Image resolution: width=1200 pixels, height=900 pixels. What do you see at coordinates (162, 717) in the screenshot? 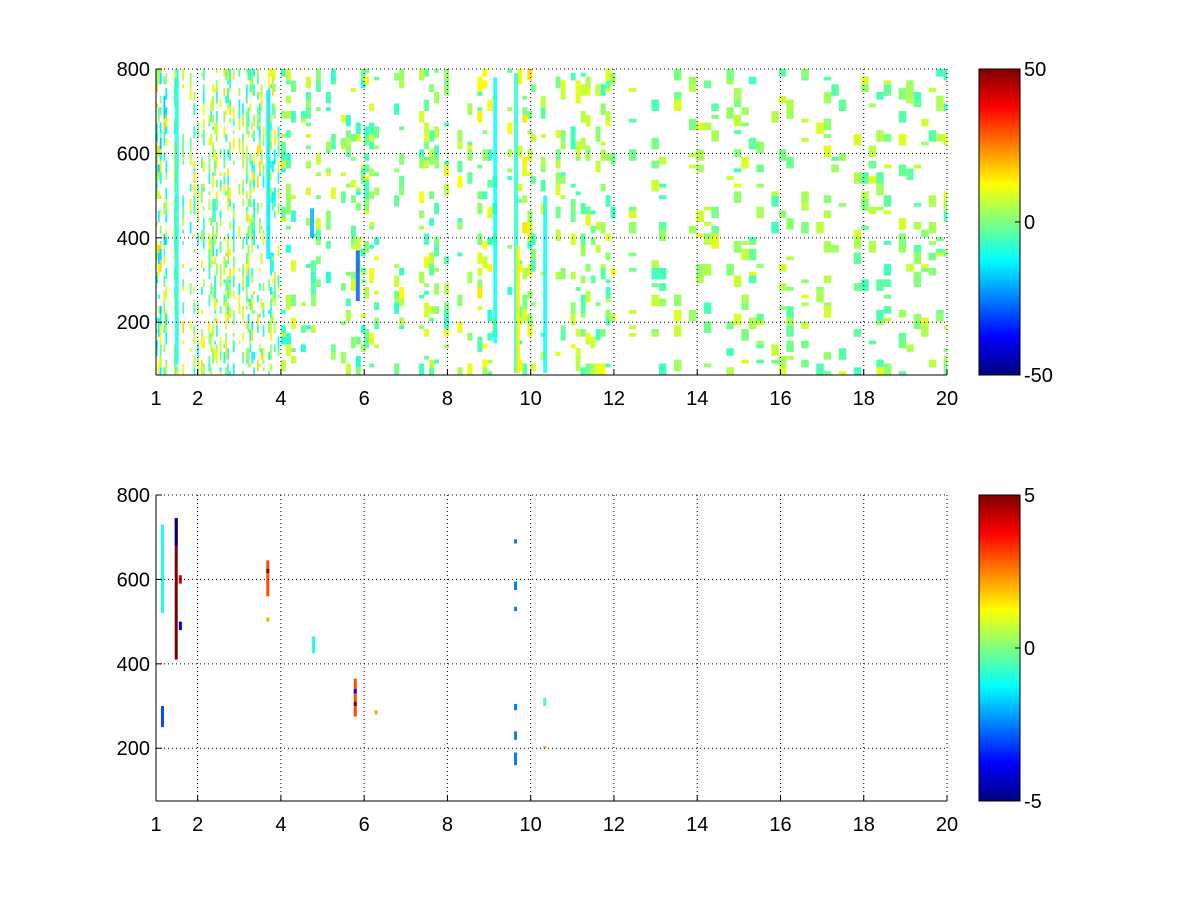
I see `heat-segment` at bounding box center [162, 717].